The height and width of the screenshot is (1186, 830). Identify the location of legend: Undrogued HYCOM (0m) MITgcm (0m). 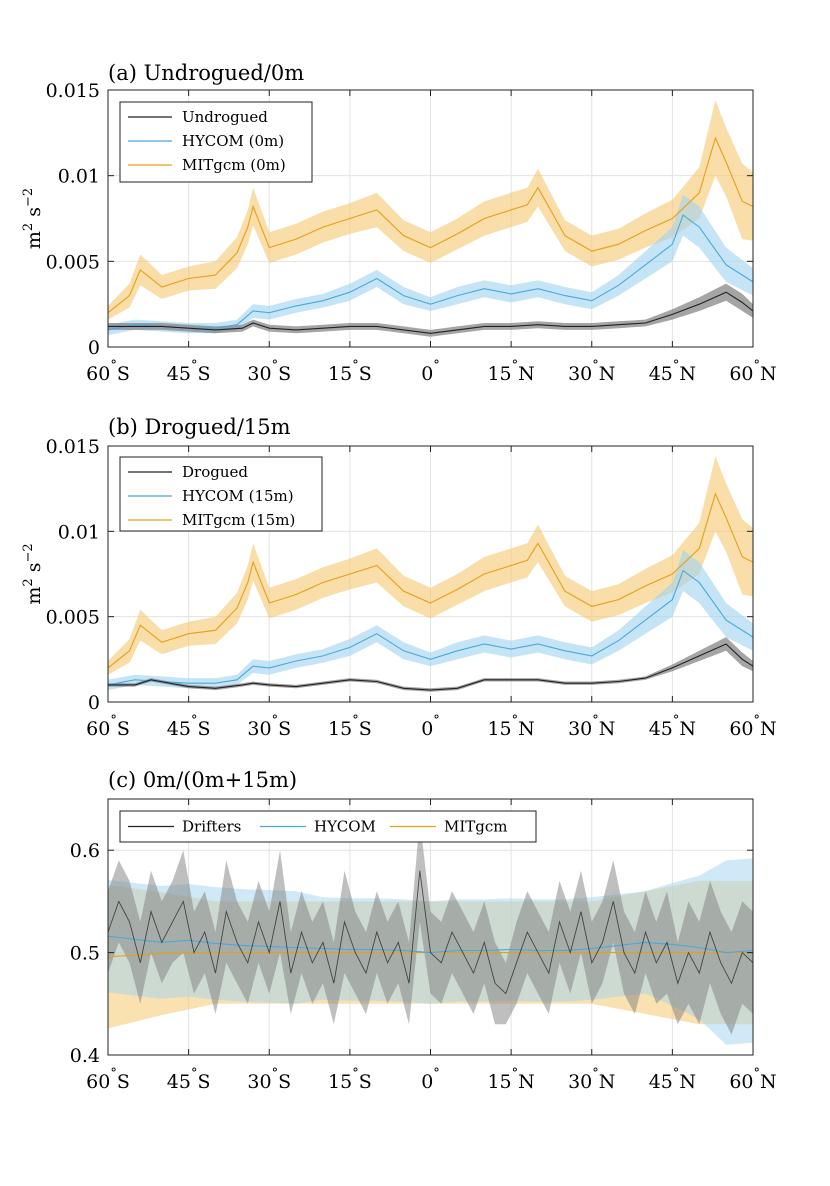
(216, 142).